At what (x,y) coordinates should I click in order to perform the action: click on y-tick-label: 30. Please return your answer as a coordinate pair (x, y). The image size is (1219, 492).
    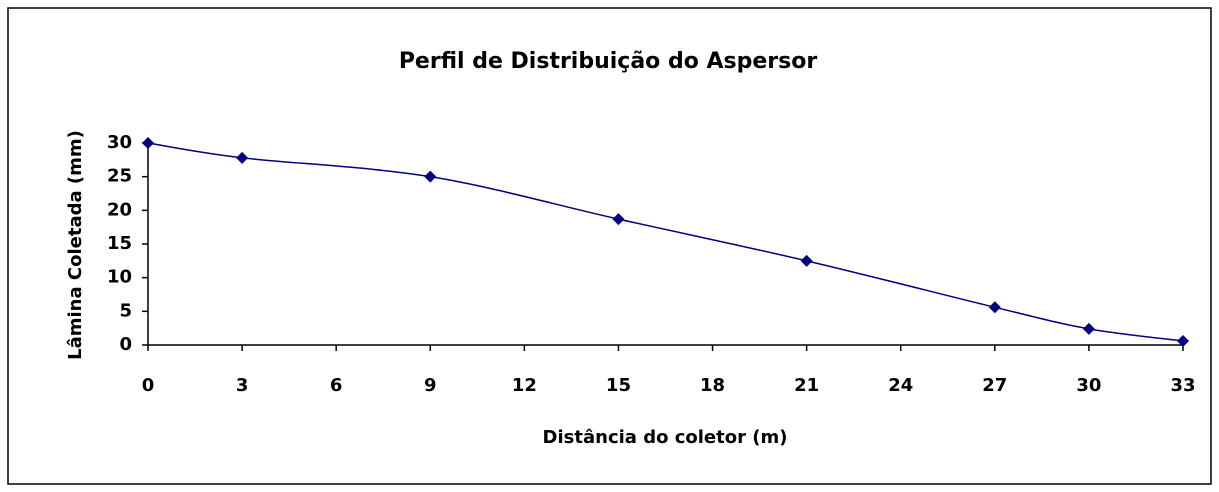
    Looking at the image, I should click on (119, 142).